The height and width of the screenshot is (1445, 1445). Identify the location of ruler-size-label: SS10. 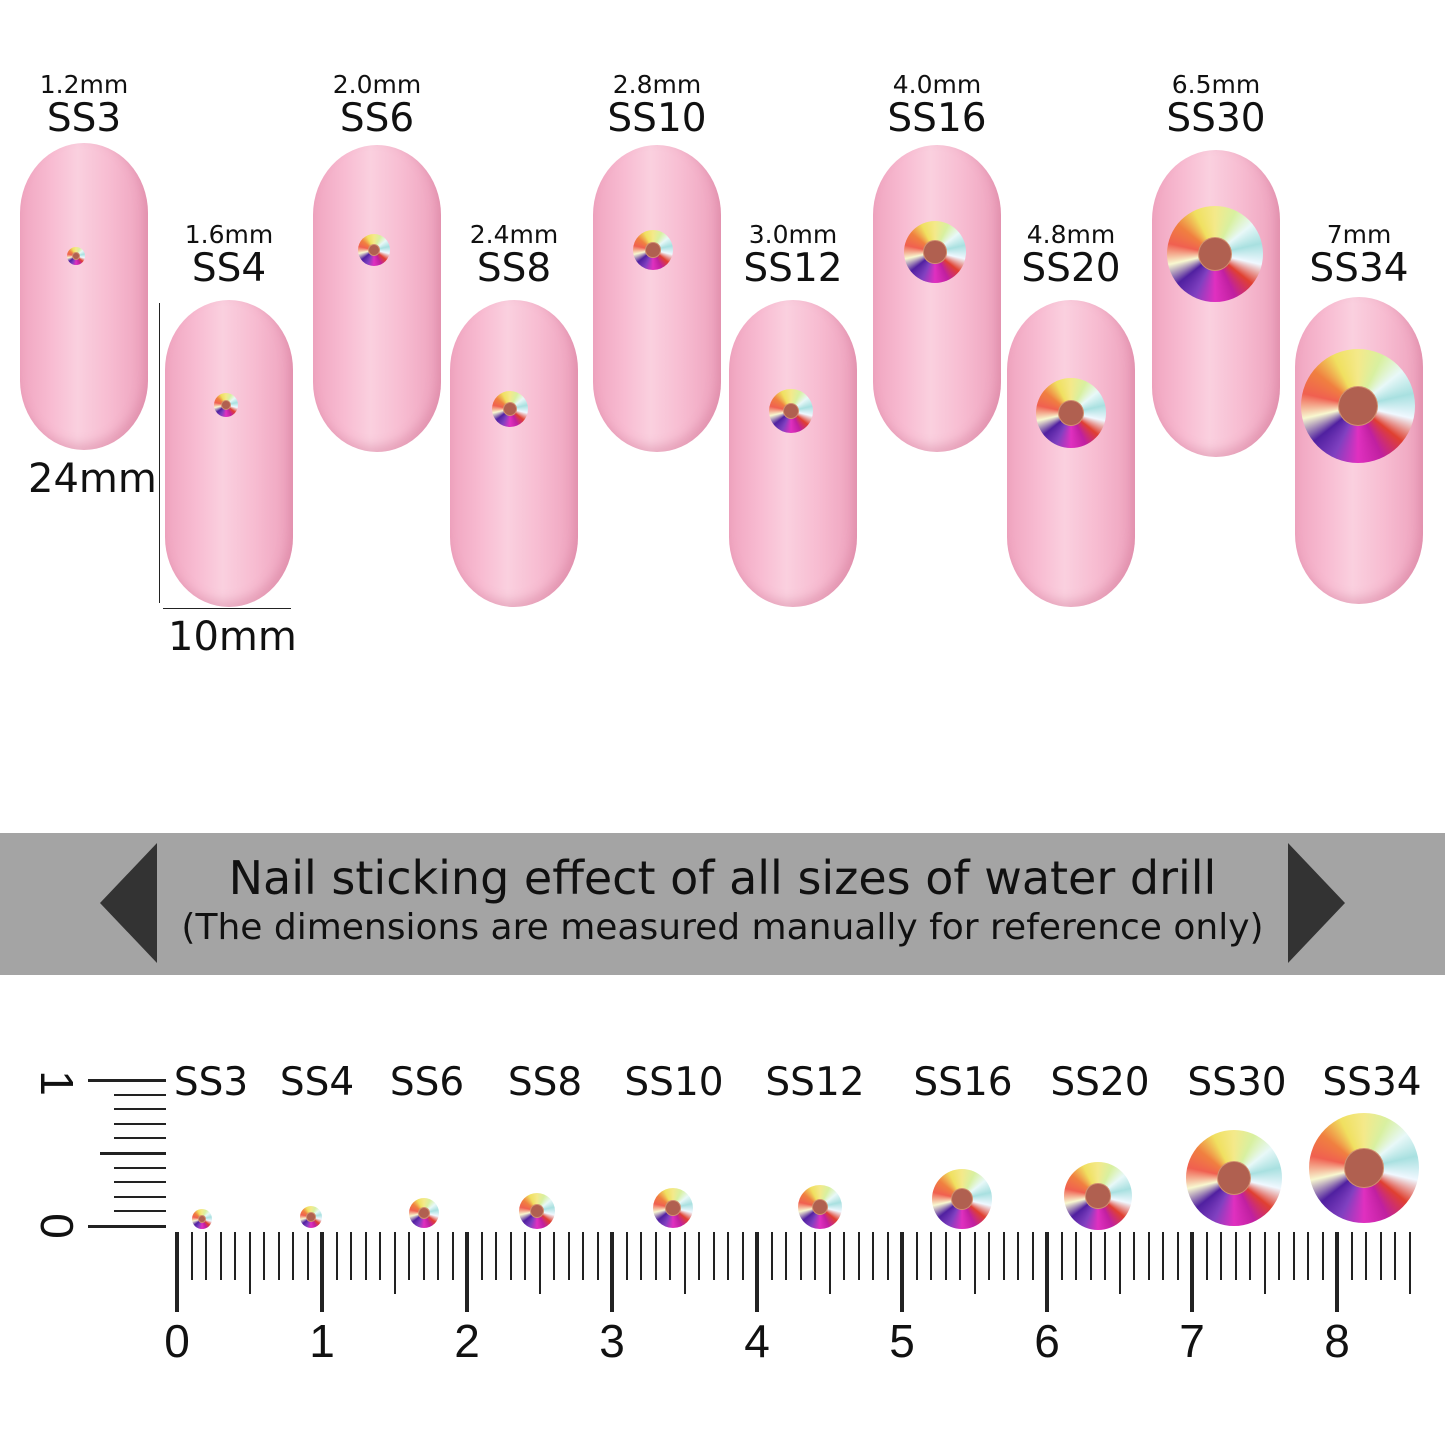
(674, 1082).